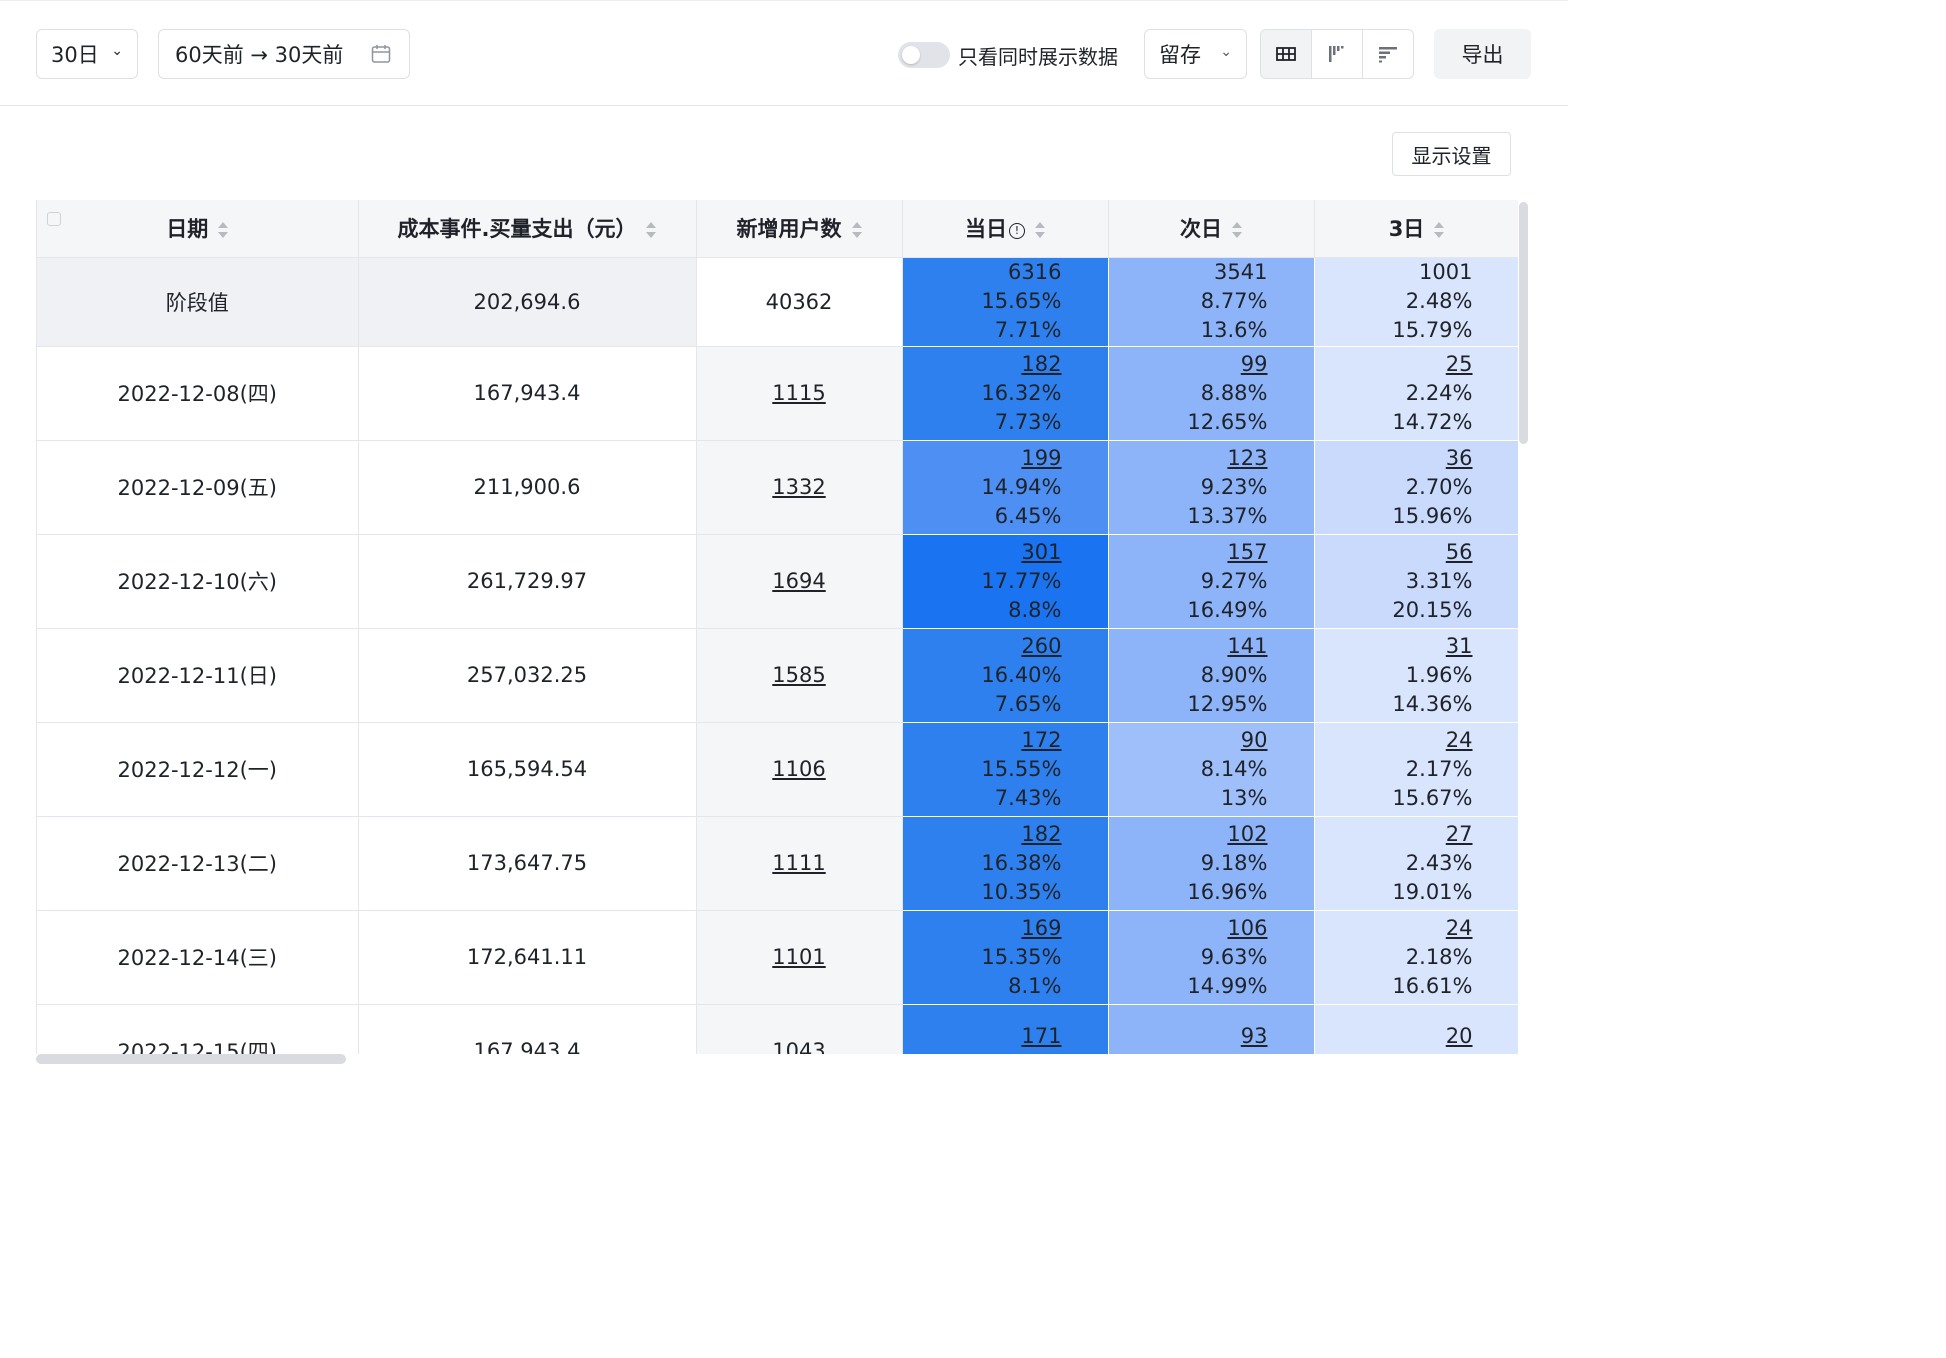 The image size is (1946, 1358). I want to click on info-icon: !, so click(1017, 231).